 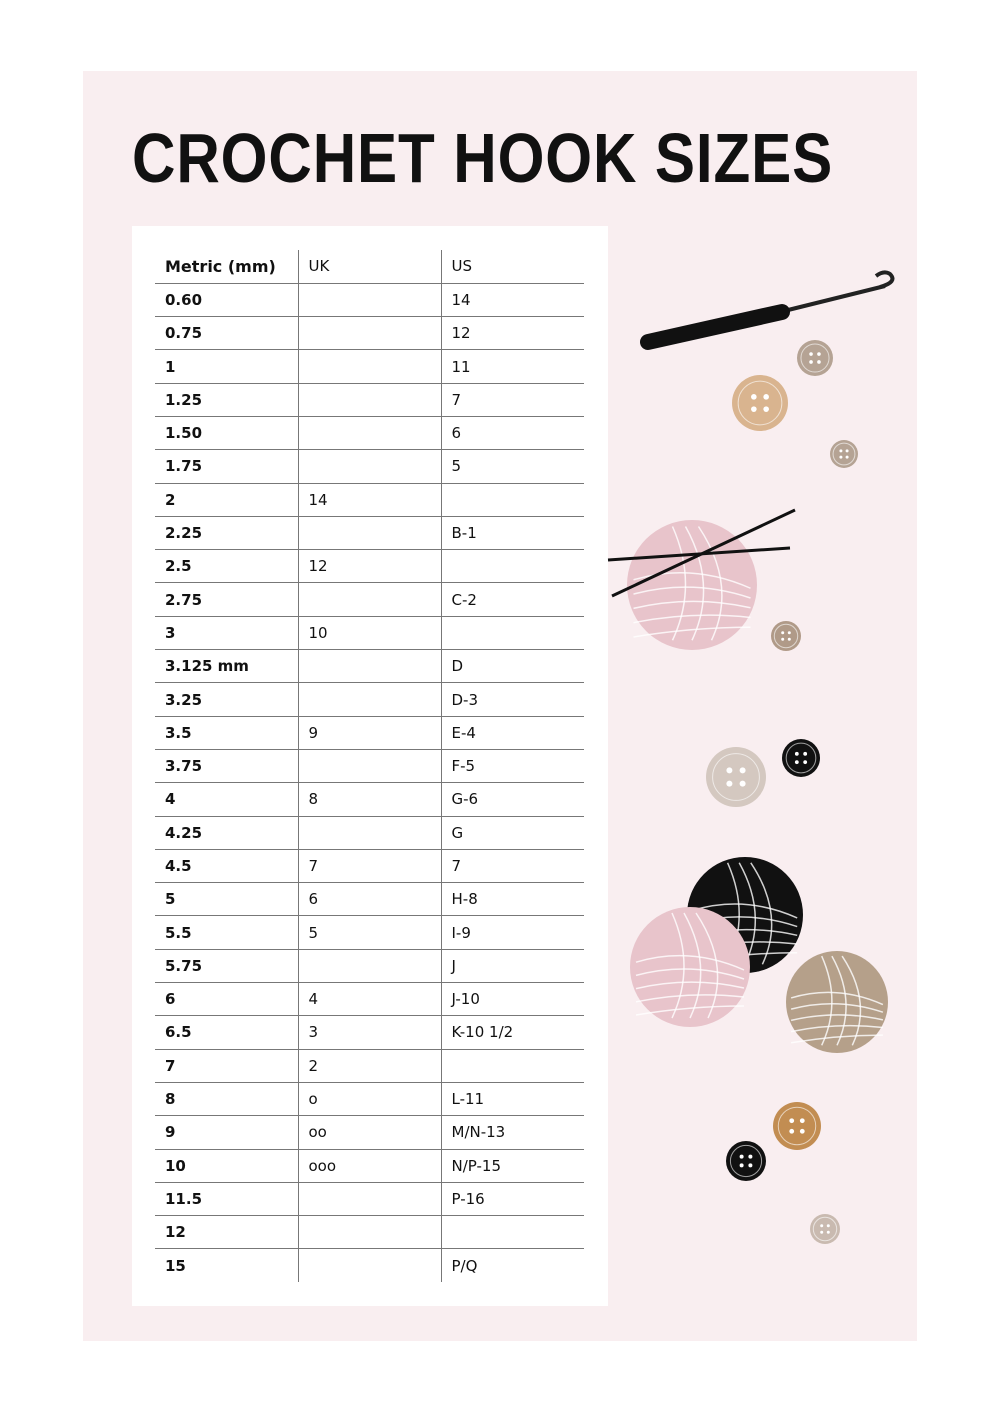 I want to click on cell-uk: 5, so click(x=369, y=932).